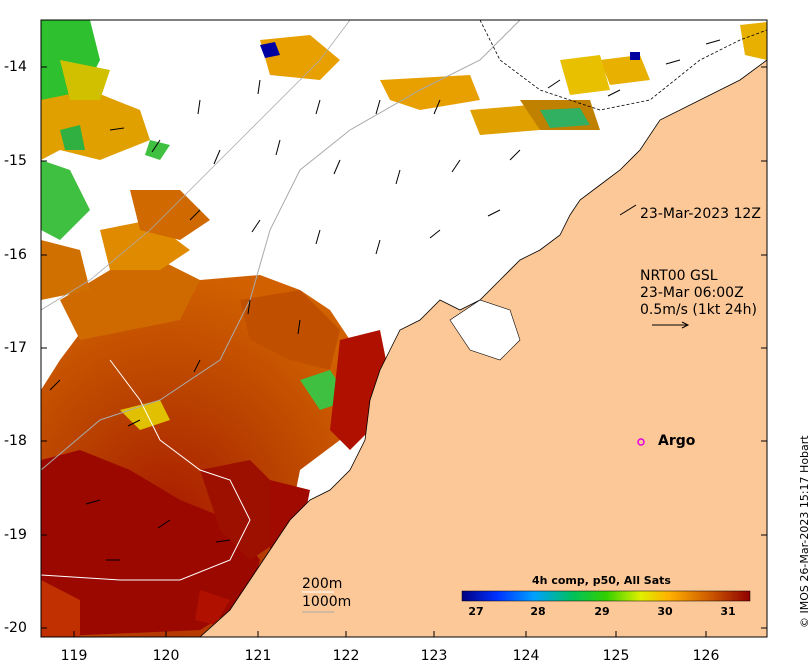  Describe the element at coordinates (346, 656) in the screenshot. I see `x-tick-122: 122` at that location.